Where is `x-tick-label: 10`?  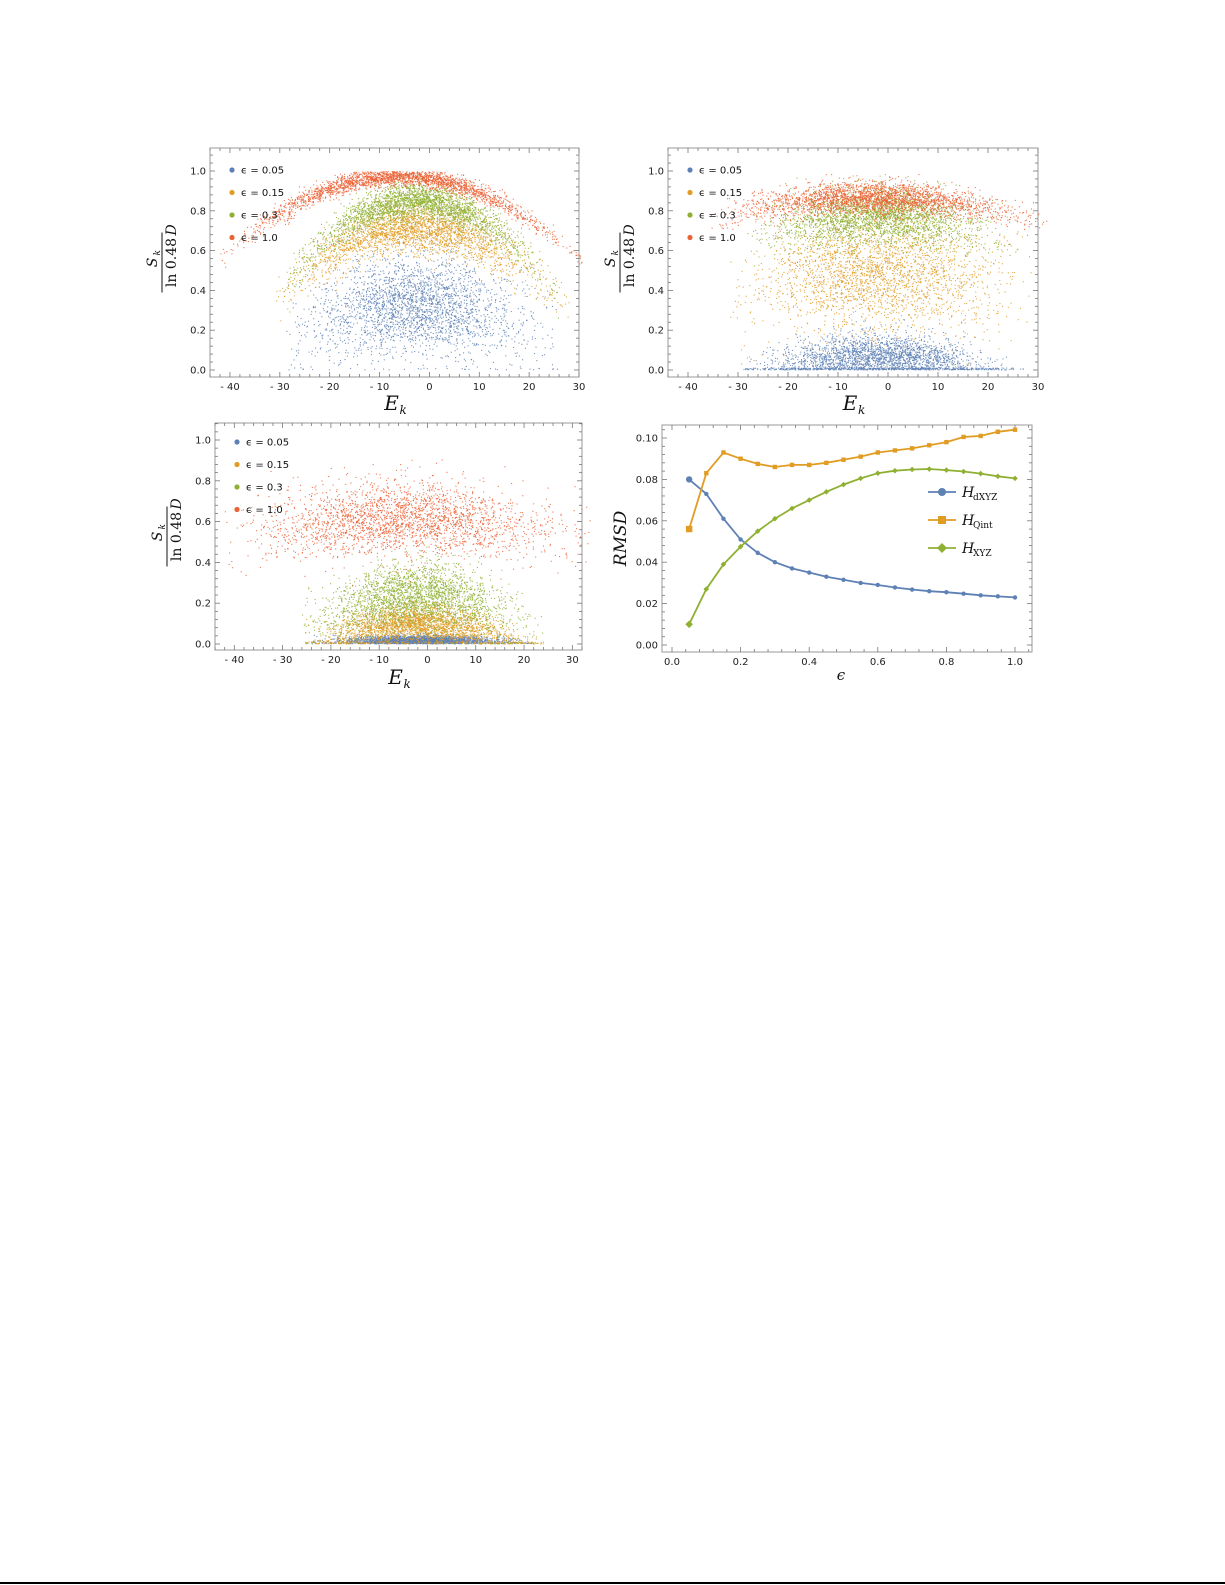
x-tick-label: 10 is located at coordinates (475, 660).